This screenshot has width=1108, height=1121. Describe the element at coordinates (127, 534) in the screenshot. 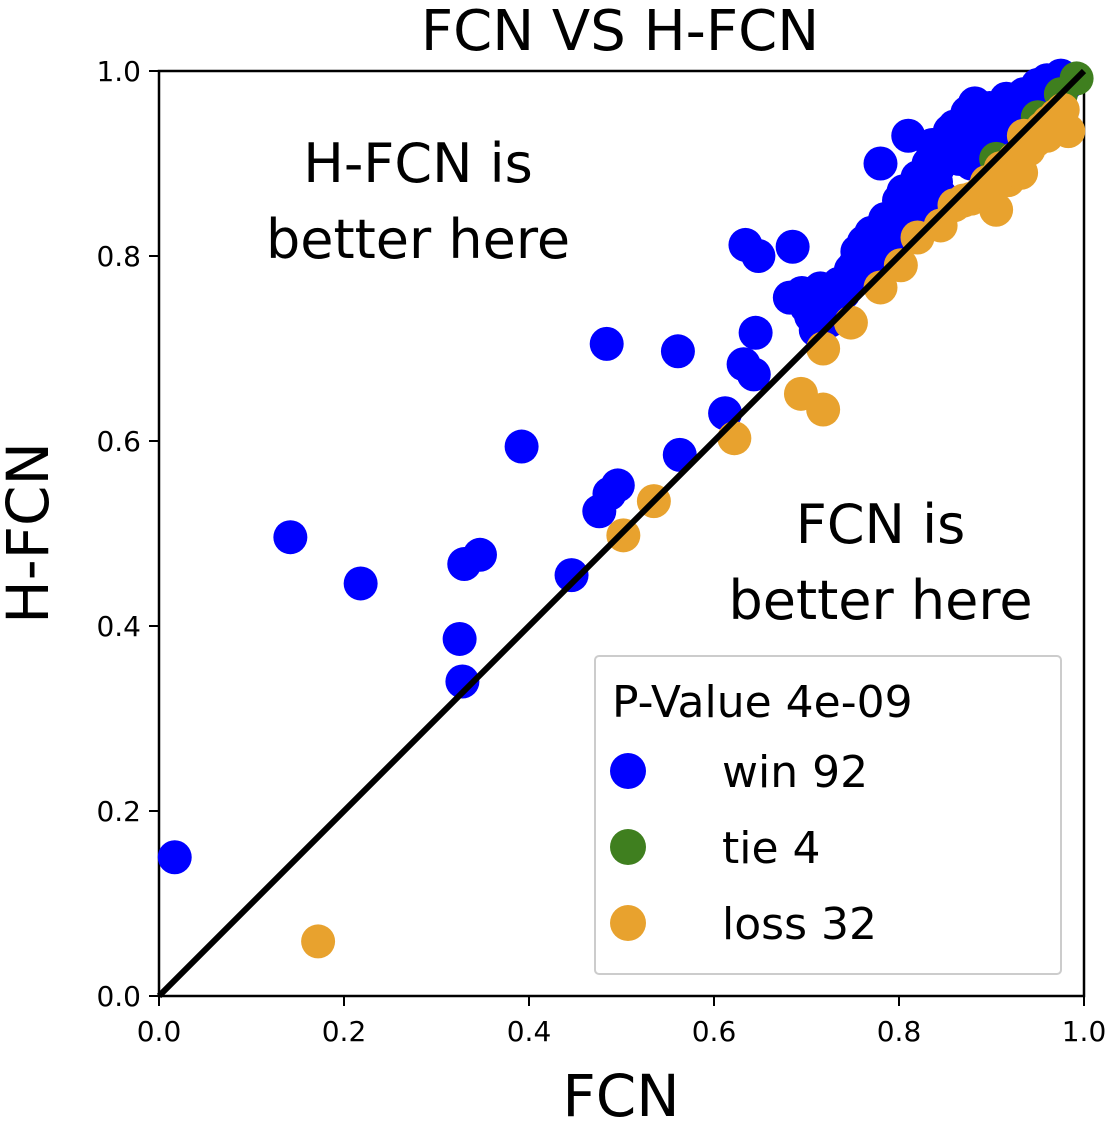

I see `y-axis: 0.0 0.2 0.4 0.6 0.8 1.0` at that location.